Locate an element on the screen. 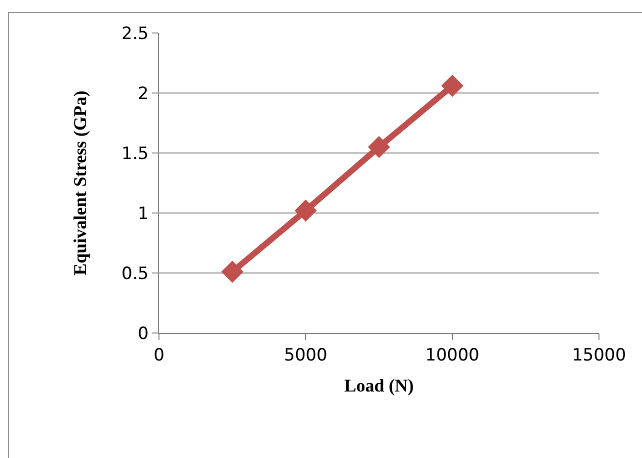 The width and height of the screenshot is (642, 458). x-tick-label: 5000 is located at coordinates (306, 355).